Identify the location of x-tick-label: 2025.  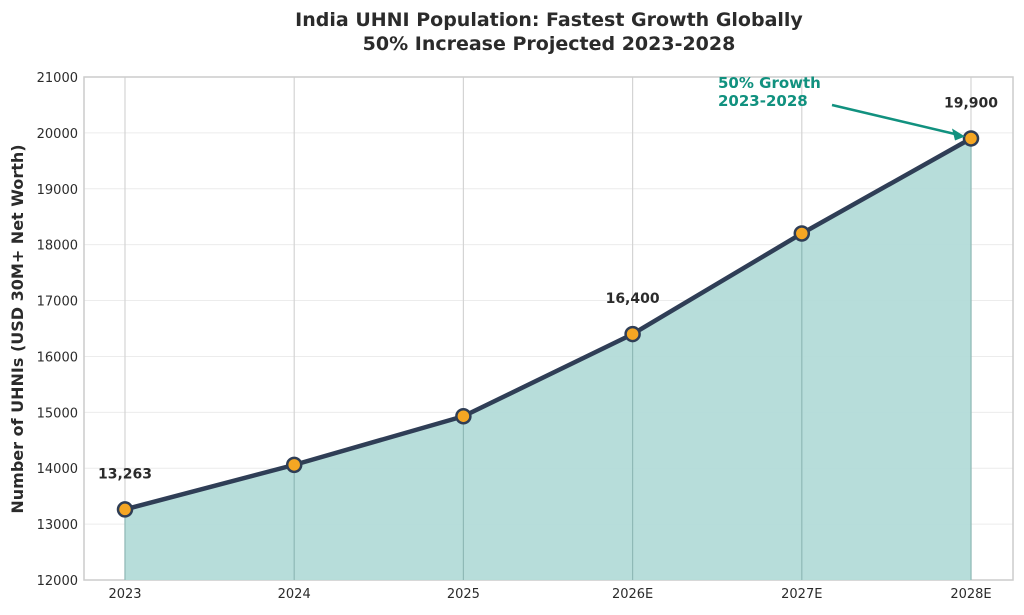
(463, 594).